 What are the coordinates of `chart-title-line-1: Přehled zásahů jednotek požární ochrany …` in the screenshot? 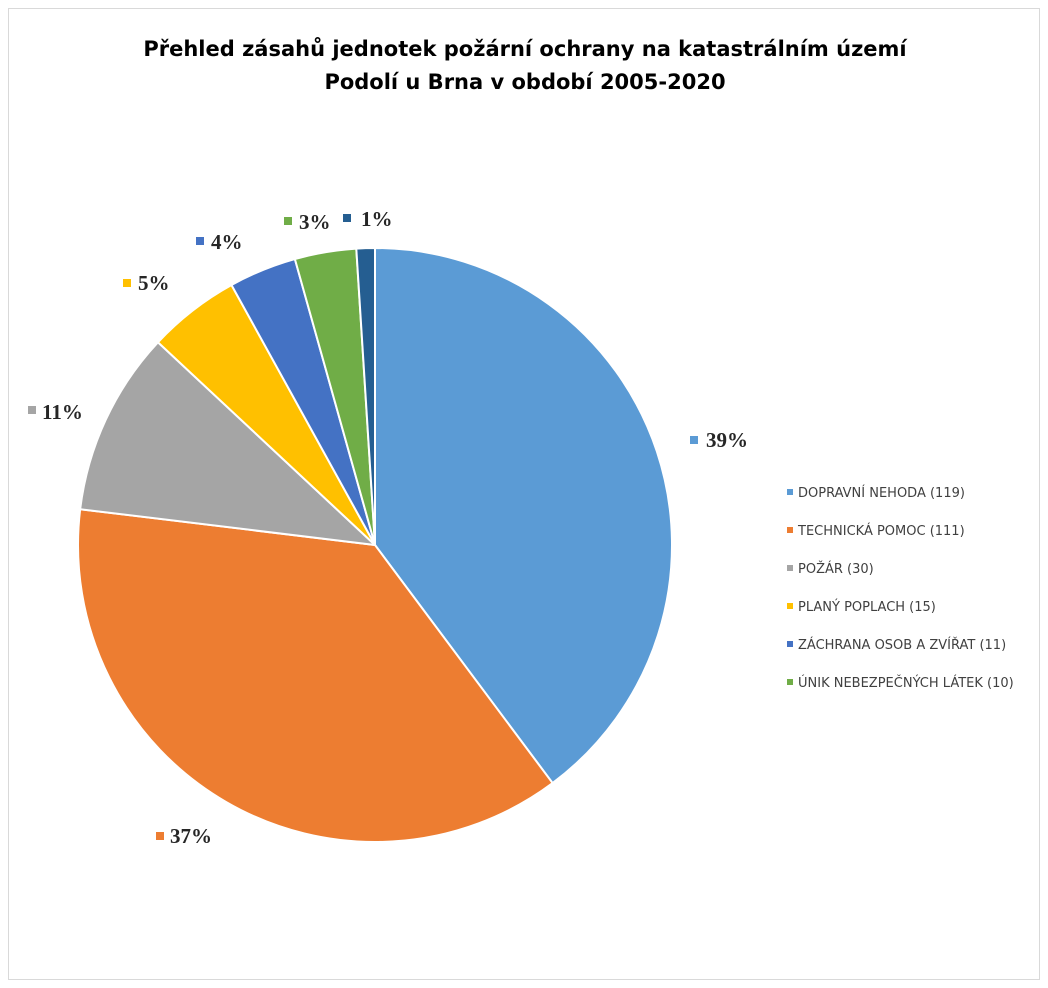 It's located at (525, 49).